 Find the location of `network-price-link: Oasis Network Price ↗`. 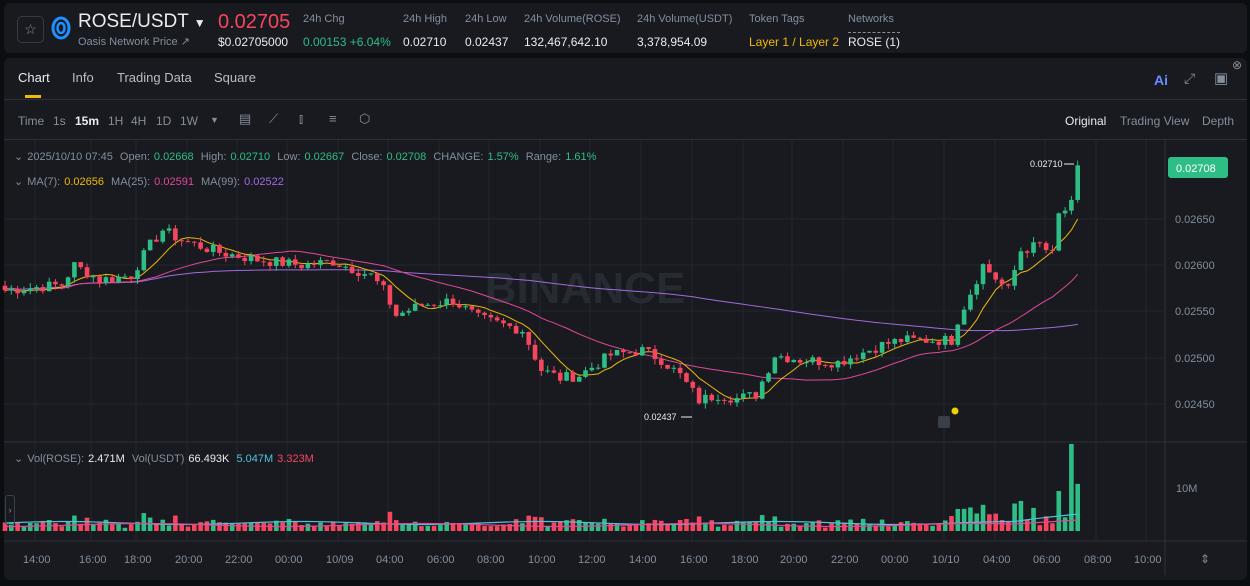

network-price-link: Oasis Network Price ↗ is located at coordinates (134, 42).